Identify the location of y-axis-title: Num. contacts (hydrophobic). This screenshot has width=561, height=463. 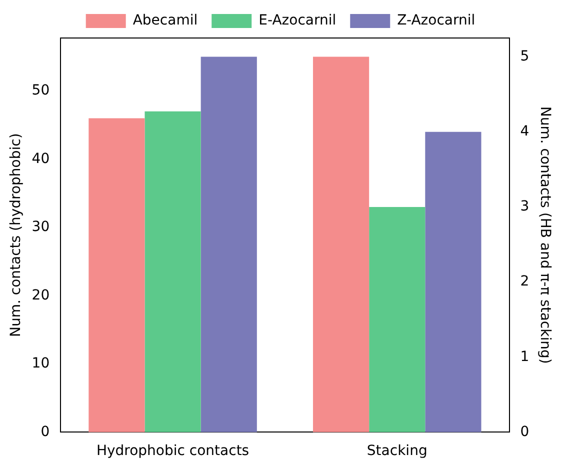
(16, 235).